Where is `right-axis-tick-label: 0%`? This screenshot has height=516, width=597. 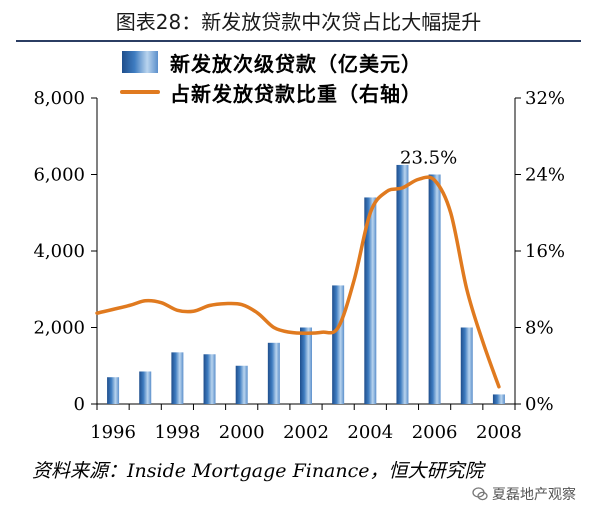 right-axis-tick-label: 0% is located at coordinates (539, 404).